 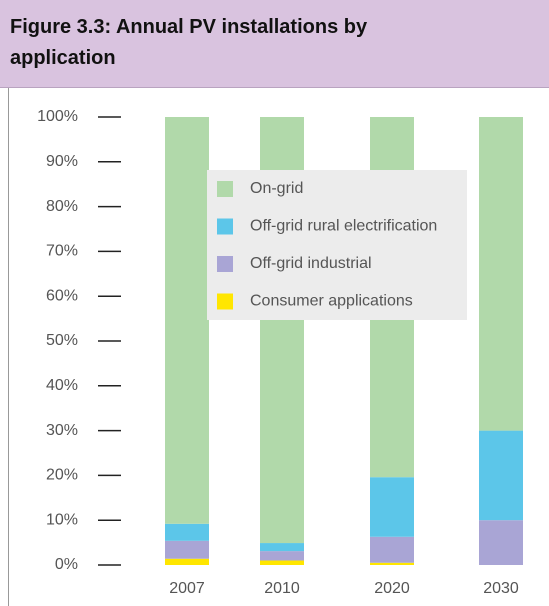 What do you see at coordinates (62, 340) in the screenshot?
I see `y-tick-label: 50%` at bounding box center [62, 340].